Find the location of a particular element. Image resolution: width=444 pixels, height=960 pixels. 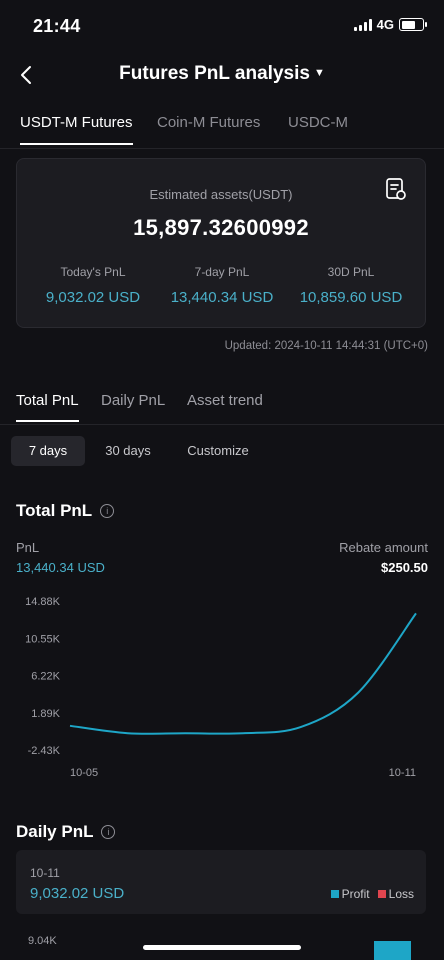

x-tick-label: 10-05 is located at coordinates (84, 773).